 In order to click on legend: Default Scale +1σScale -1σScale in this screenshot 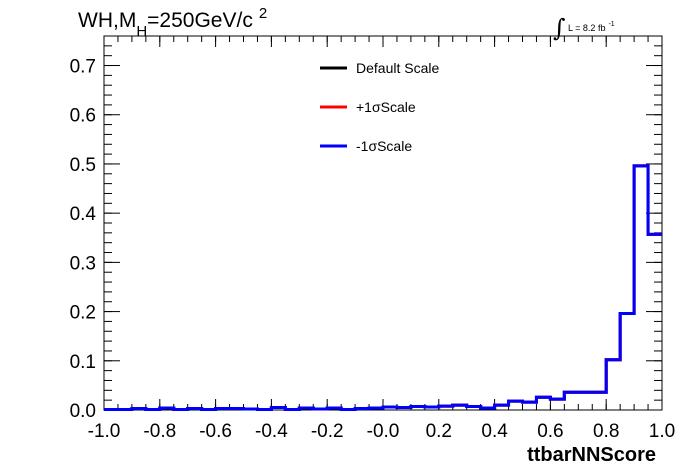, I will do `click(379, 107)`.